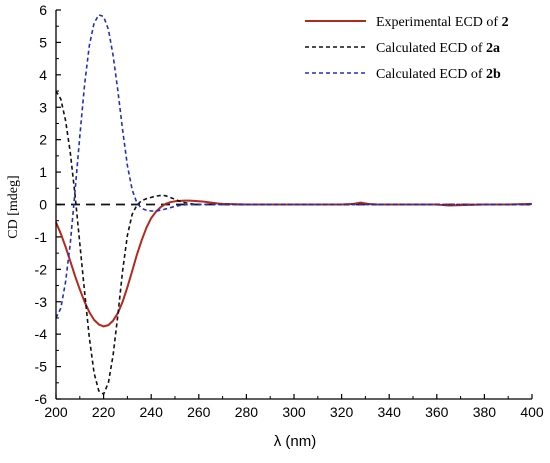 Image resolution: width=550 pixels, height=463 pixels. I want to click on y-tick-label: -2, so click(41, 269).